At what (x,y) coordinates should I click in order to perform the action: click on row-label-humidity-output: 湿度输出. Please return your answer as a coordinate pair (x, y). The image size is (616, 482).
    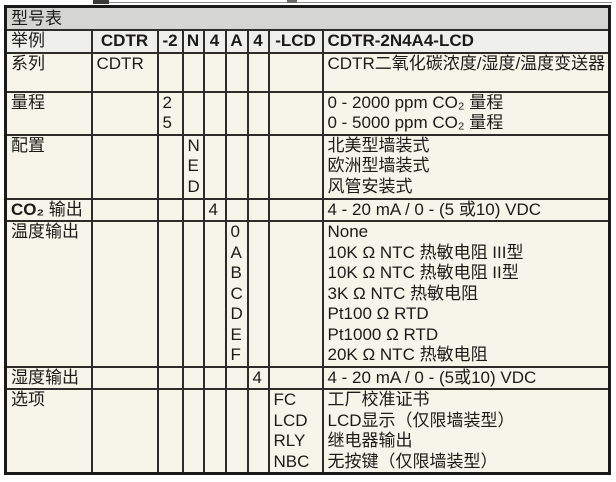
    Looking at the image, I should click on (48, 377).